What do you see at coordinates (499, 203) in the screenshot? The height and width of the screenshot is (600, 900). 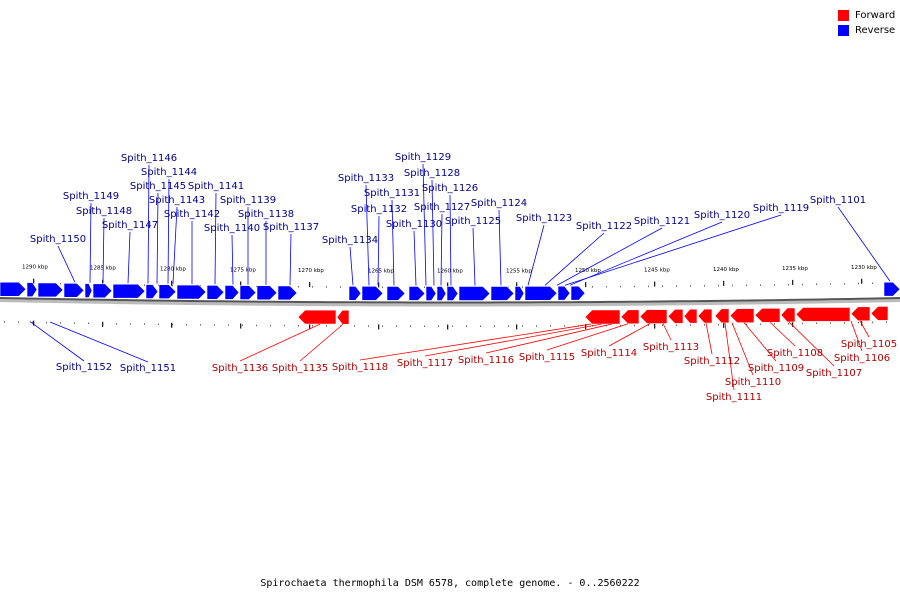 I see `reverse-gene-label: Spith_1124` at bounding box center [499, 203].